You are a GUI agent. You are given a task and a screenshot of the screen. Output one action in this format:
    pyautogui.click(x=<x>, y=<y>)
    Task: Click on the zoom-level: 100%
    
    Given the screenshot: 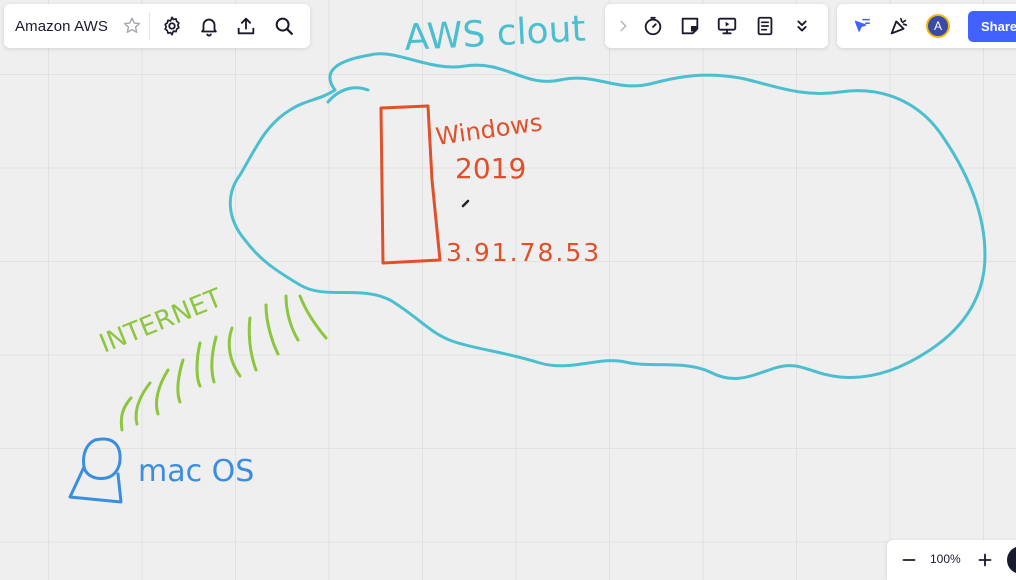 What is the action you would take?
    pyautogui.click(x=945, y=559)
    